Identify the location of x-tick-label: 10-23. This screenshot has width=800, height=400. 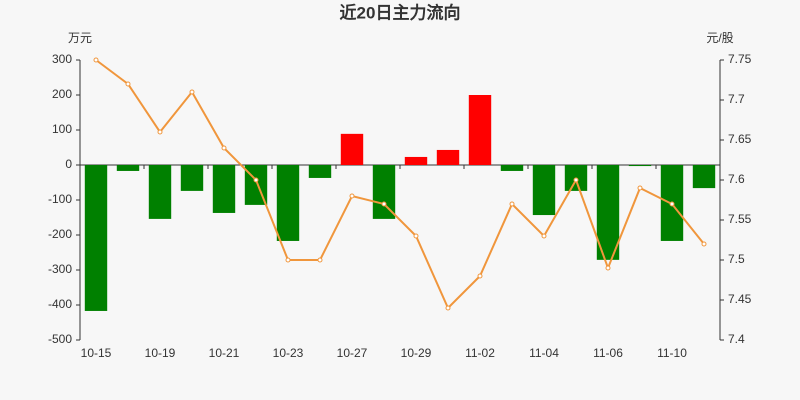
(288, 353).